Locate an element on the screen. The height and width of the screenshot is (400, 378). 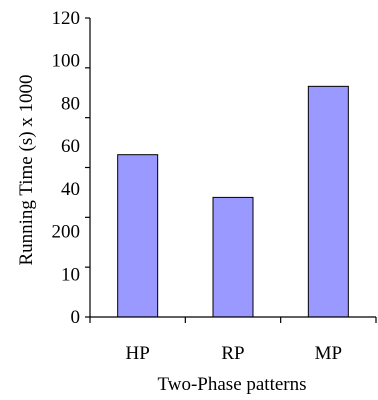
y-axis: 0 10 200 40 60 80 100 120 is located at coordinates (71, 168).